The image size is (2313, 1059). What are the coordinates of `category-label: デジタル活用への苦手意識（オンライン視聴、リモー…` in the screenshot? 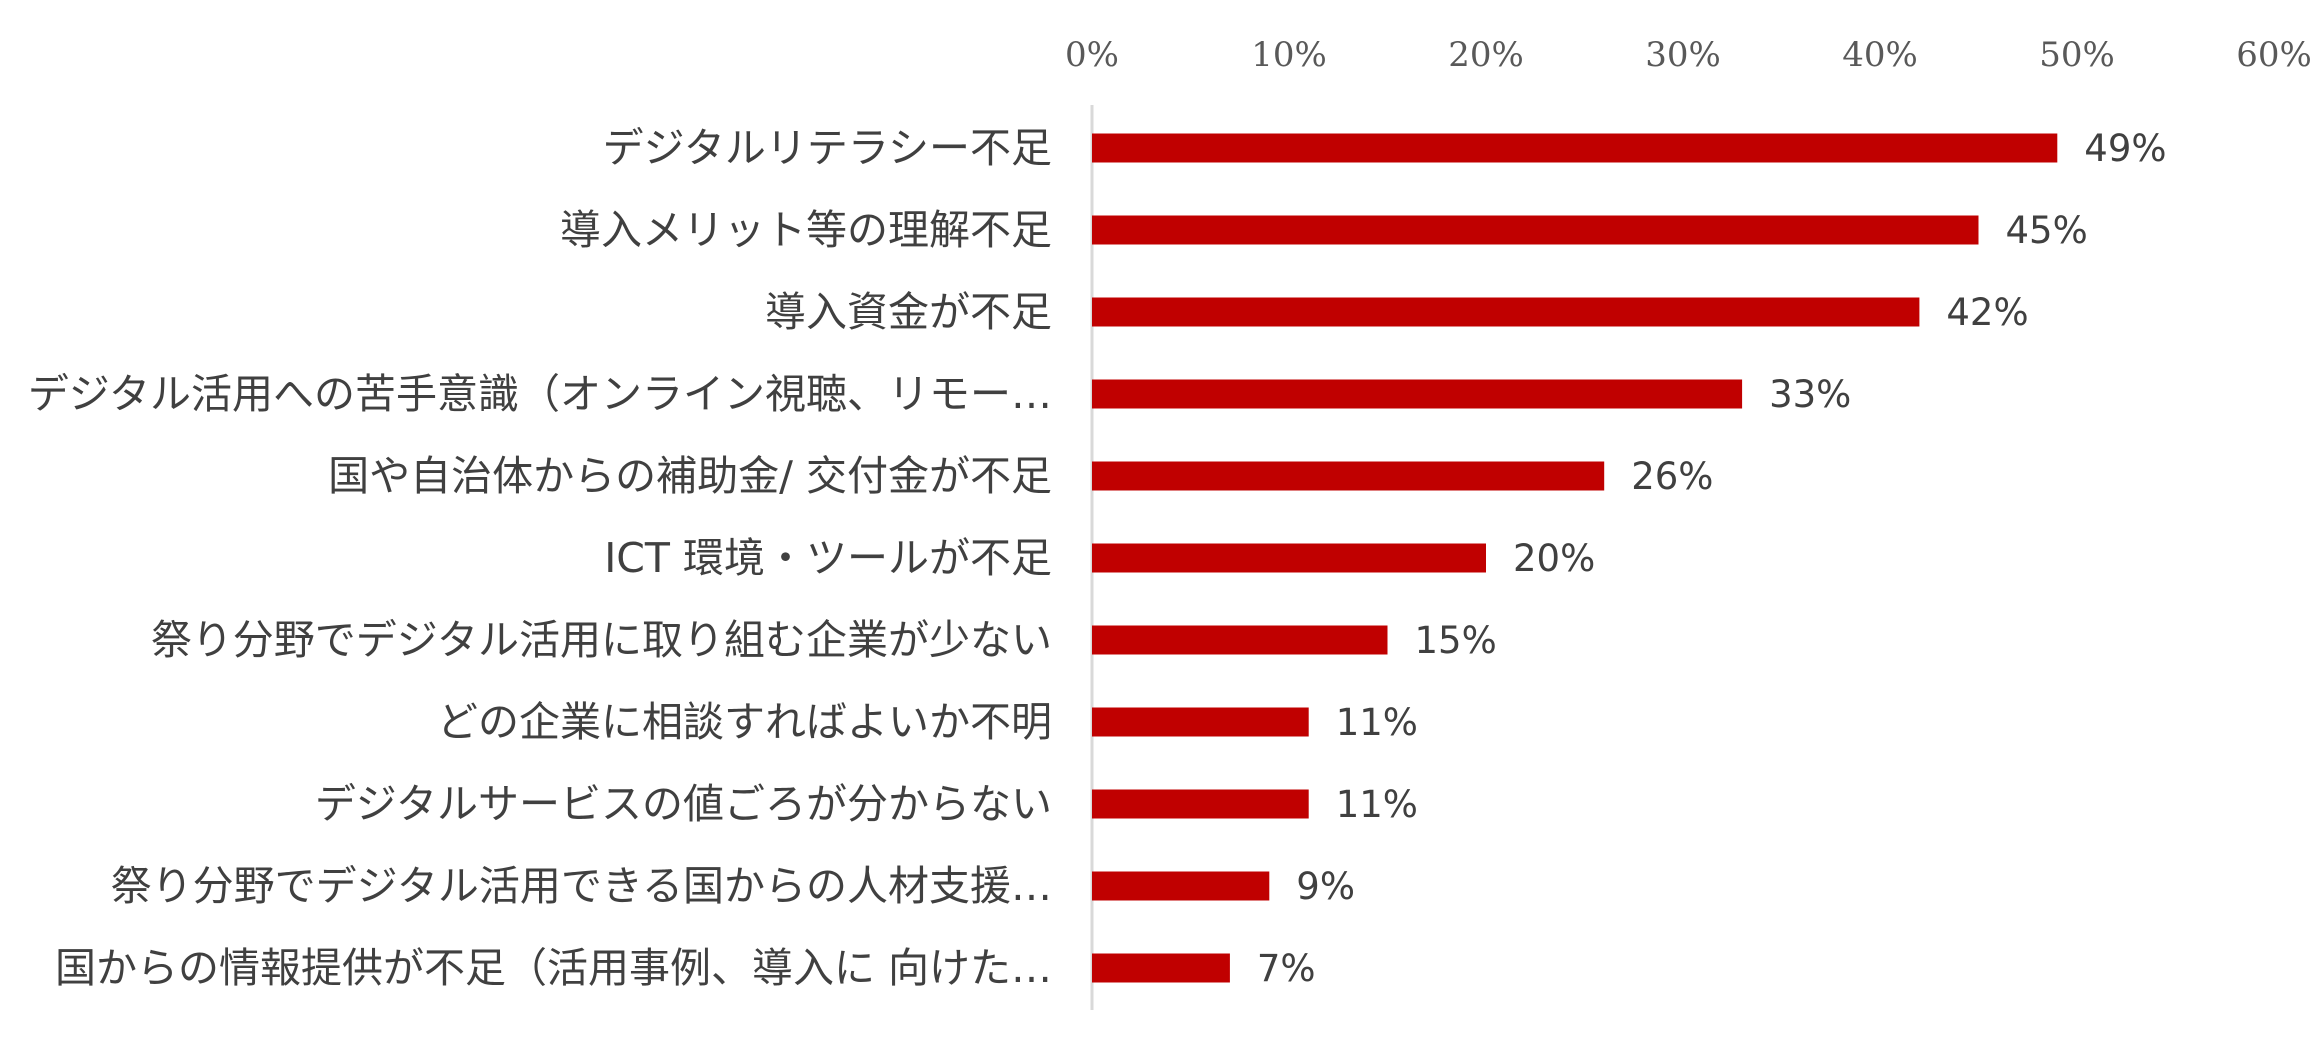 It's located at (540, 394).